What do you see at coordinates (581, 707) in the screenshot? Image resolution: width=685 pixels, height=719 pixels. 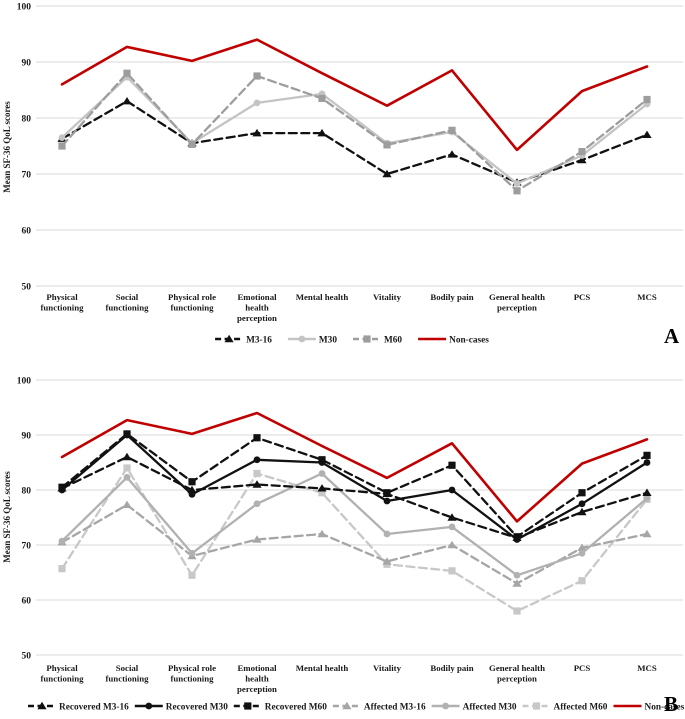 I see `legend-item-label: Affected M60` at bounding box center [581, 707].